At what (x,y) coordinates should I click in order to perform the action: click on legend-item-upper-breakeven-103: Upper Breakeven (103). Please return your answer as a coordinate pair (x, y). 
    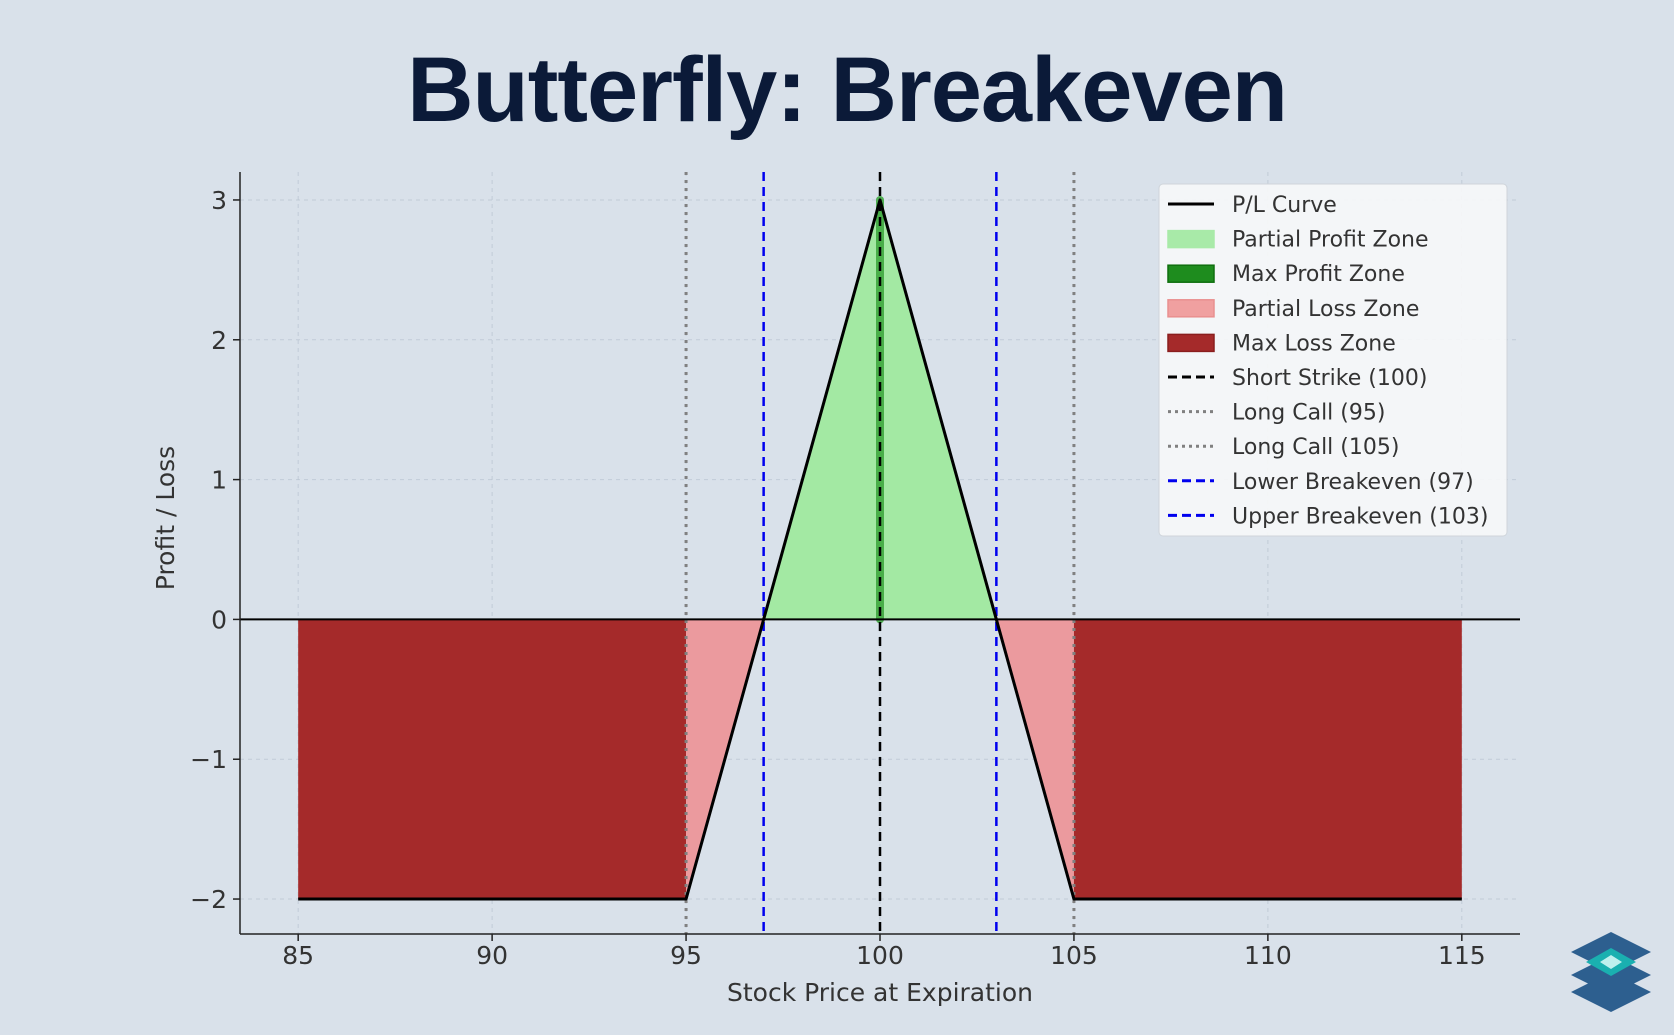
    Looking at the image, I should click on (1328, 516).